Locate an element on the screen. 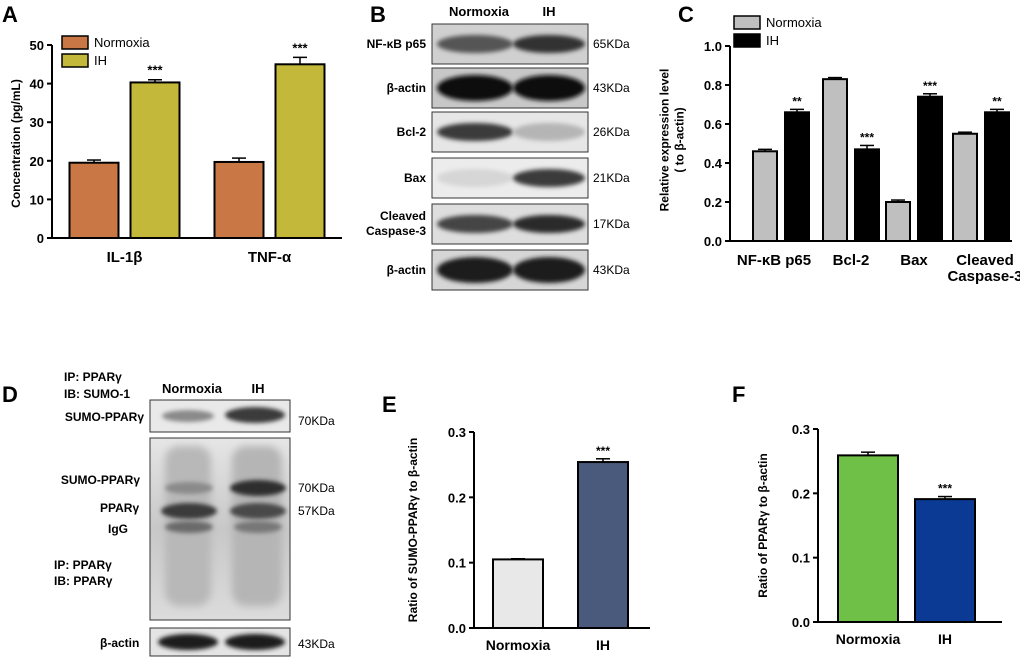 This screenshot has height=662, width=1020. y-axis-title: Ratio of SUMO-PPARγ to β-actin is located at coordinates (413, 530).